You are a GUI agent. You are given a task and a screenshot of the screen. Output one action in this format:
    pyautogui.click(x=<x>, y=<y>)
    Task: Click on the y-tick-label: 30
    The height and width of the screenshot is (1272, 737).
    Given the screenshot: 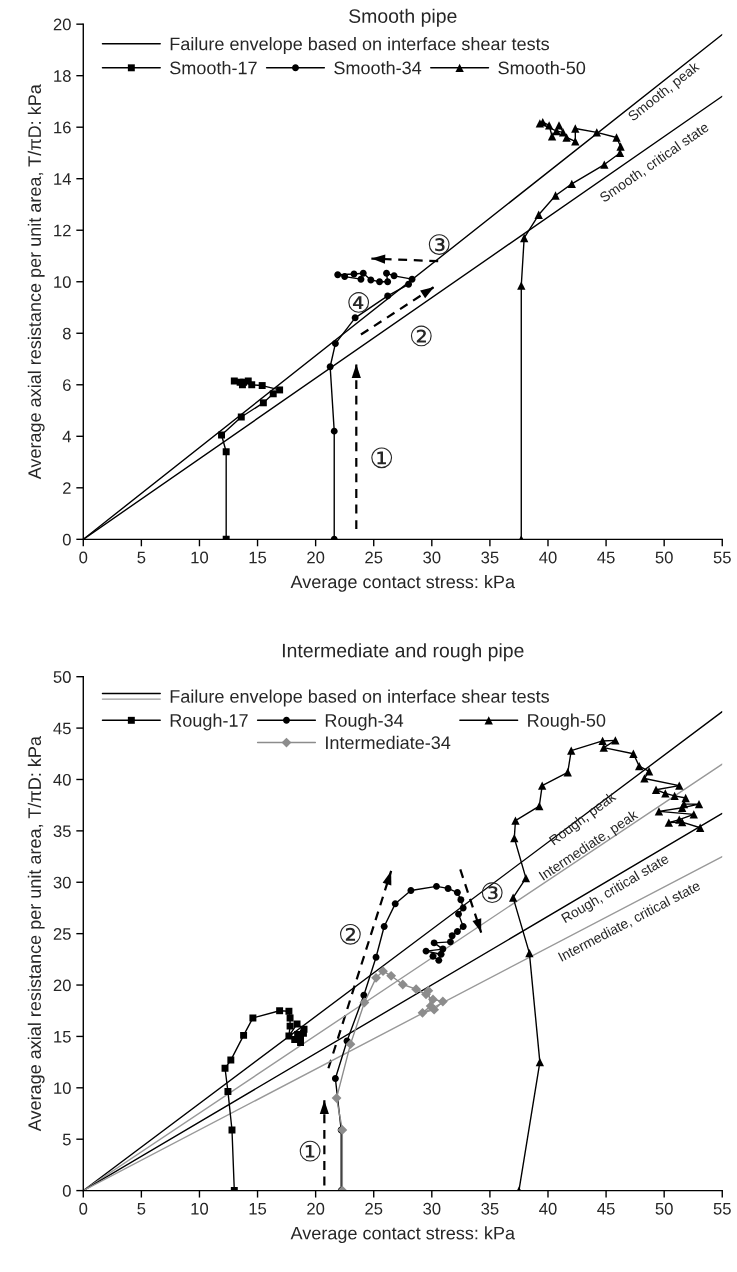 What is the action you would take?
    pyautogui.click(x=62, y=882)
    